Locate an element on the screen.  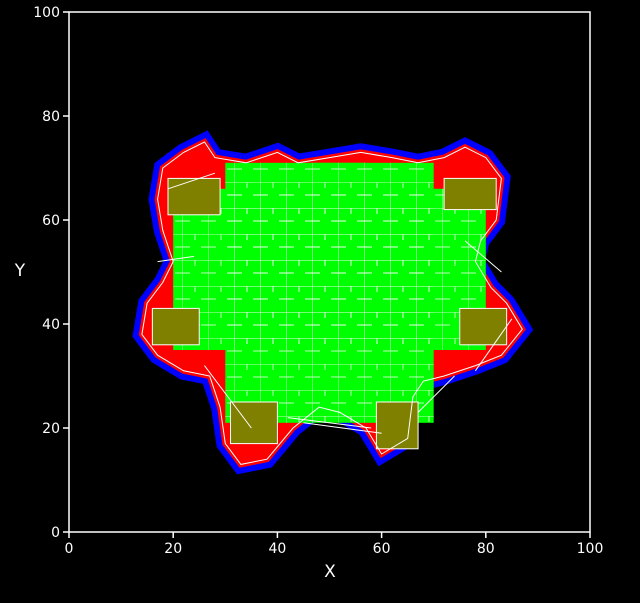
x-tick-label: 60 is located at coordinates (382, 549).